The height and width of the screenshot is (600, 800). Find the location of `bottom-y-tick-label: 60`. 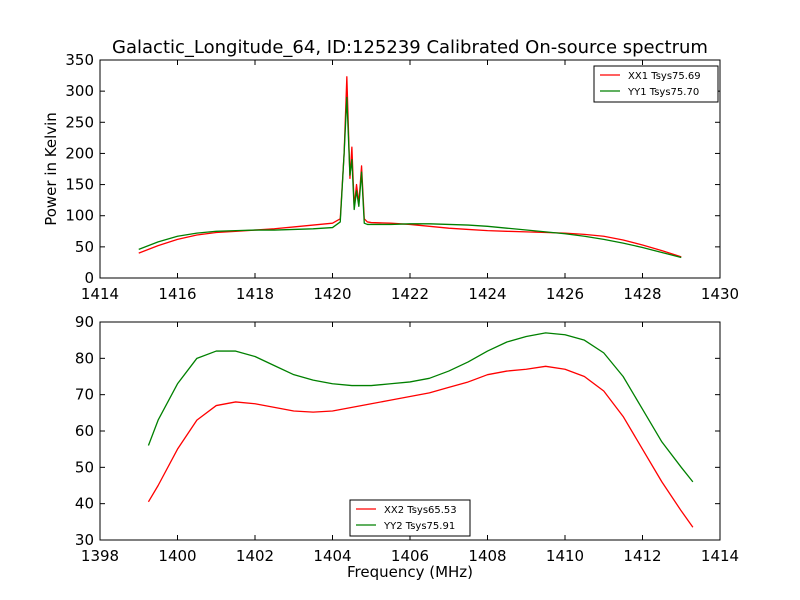

bottom-y-tick-label: 60 is located at coordinates (84, 431).